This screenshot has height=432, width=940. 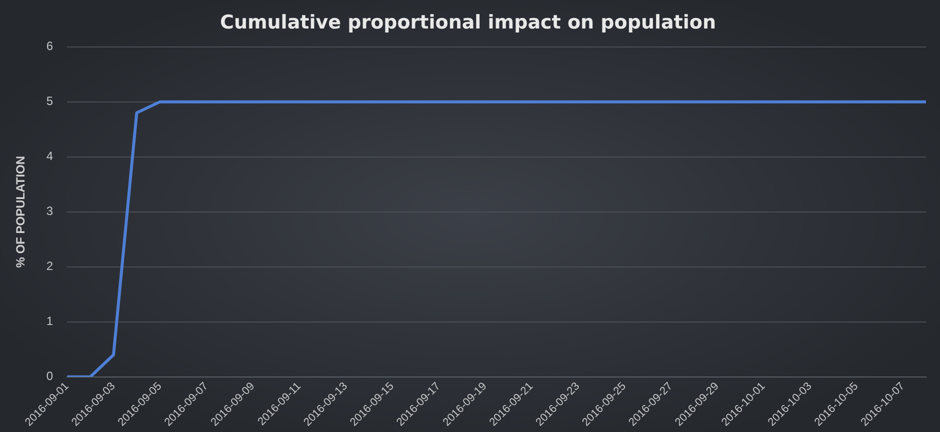 I want to click on y-tick-label: 2, so click(x=50, y=266).